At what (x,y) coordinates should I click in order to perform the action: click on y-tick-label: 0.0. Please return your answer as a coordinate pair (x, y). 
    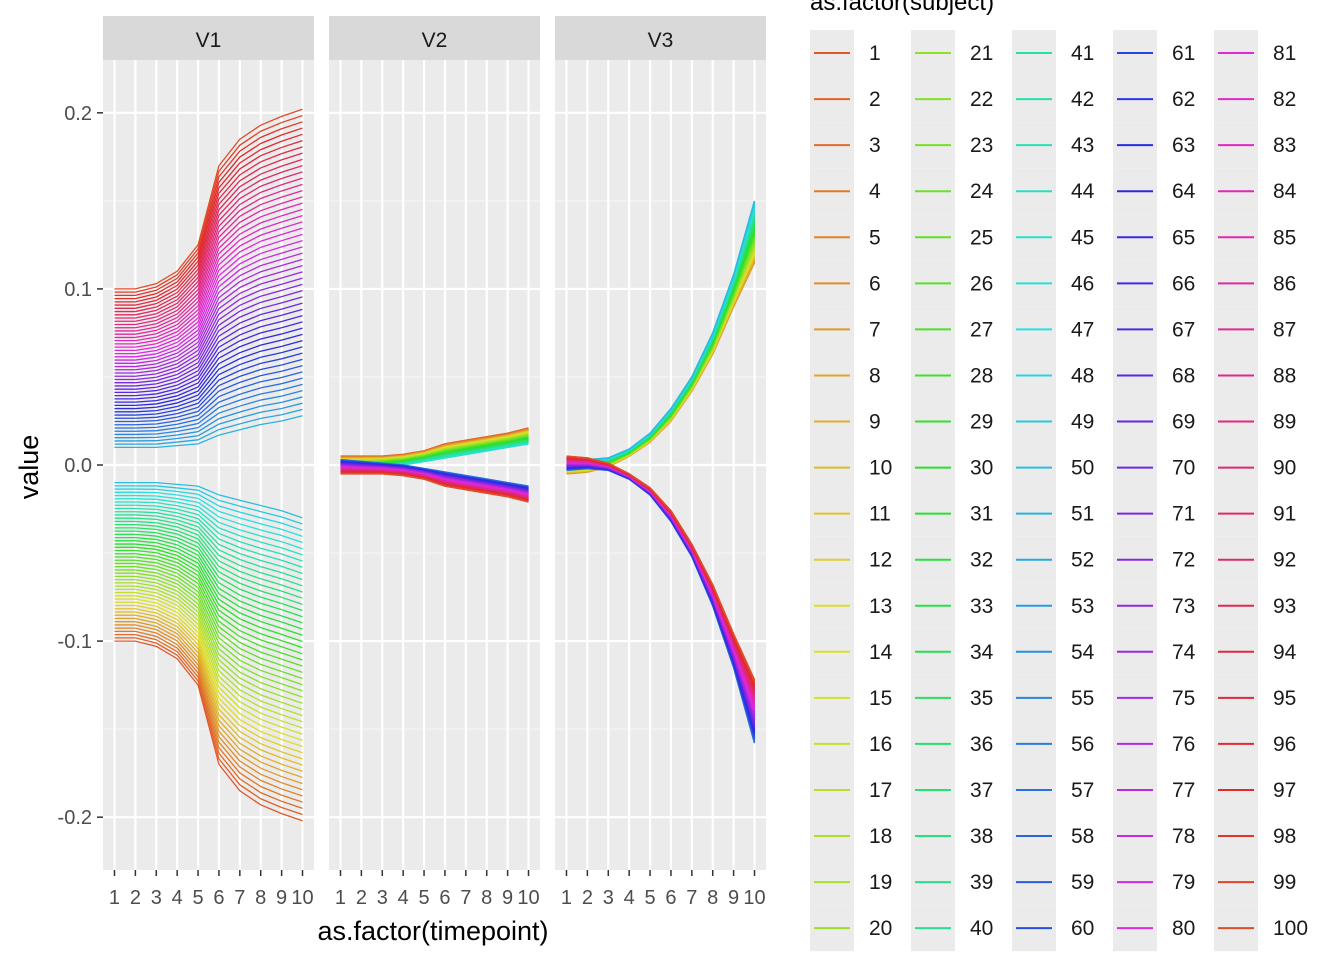
    Looking at the image, I should click on (78, 466).